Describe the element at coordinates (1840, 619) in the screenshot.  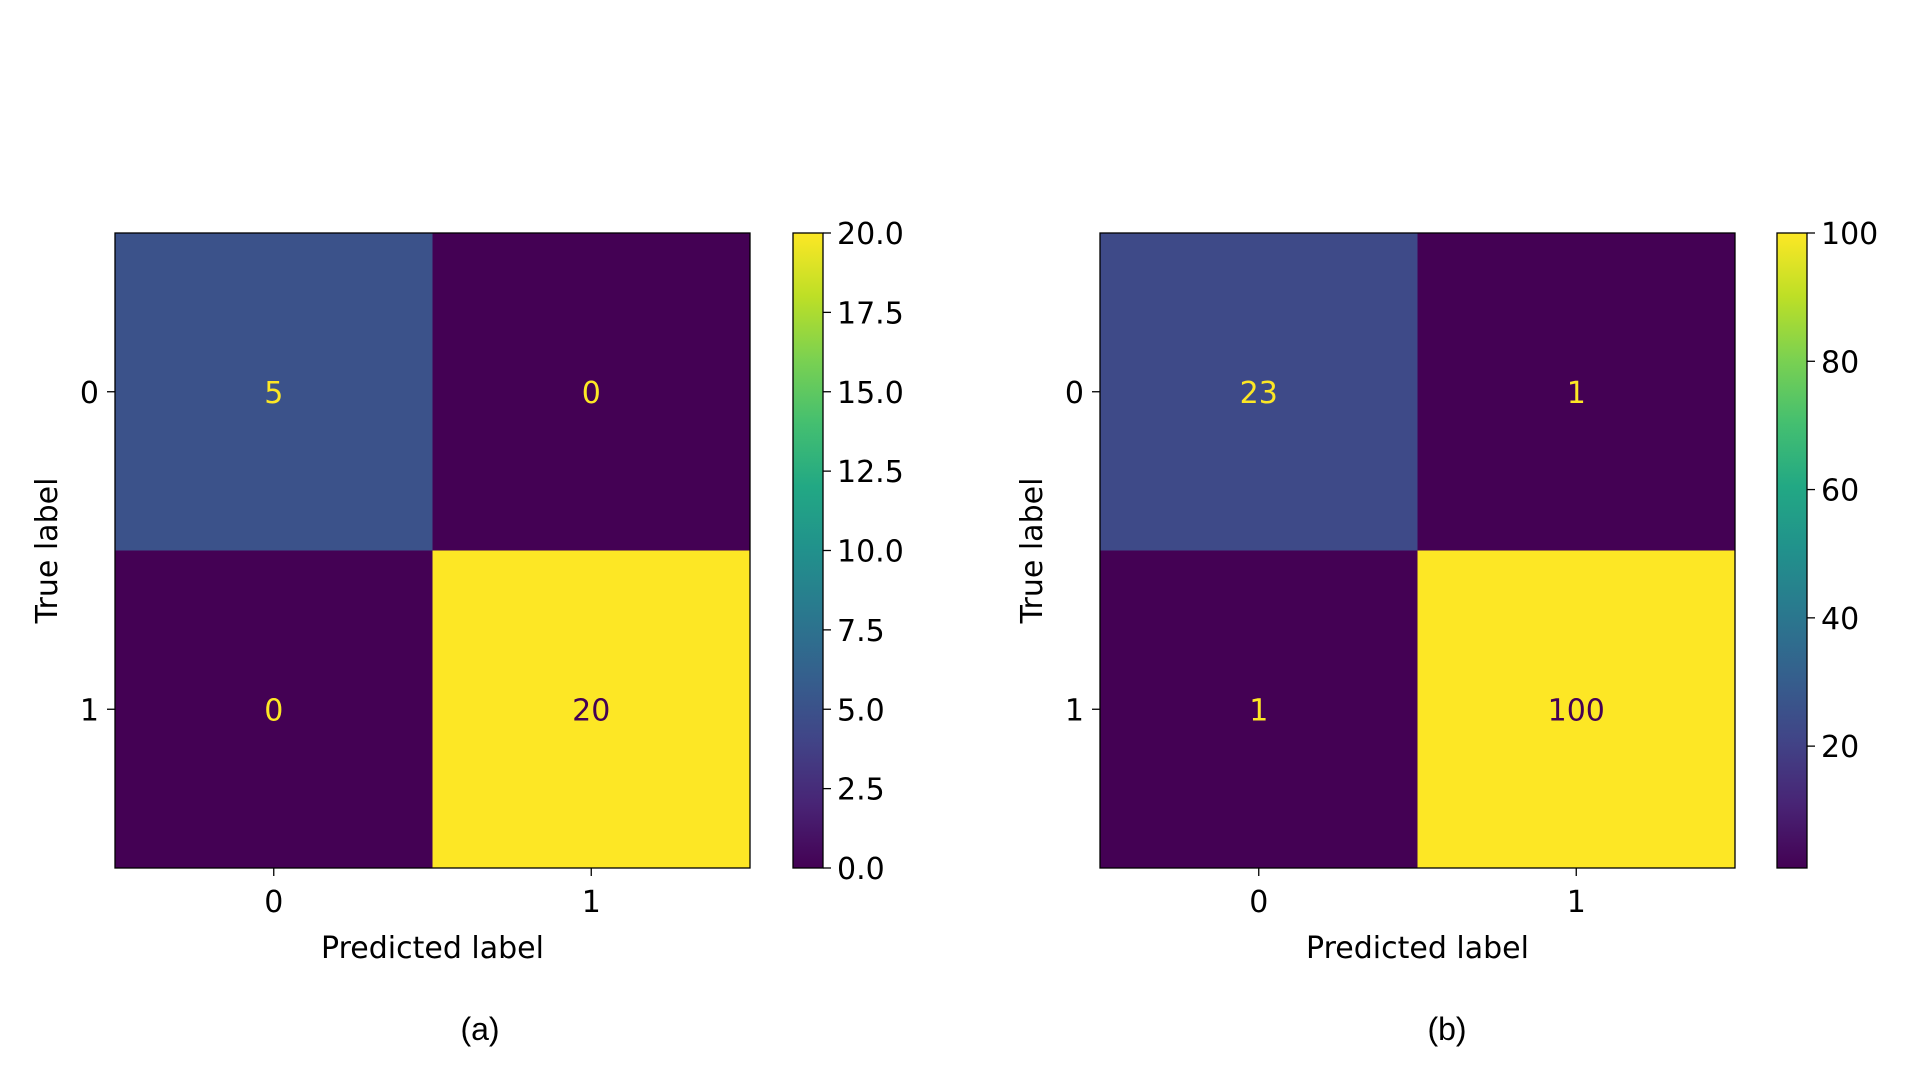
I see `colorbar-tick-label: 40` at that location.